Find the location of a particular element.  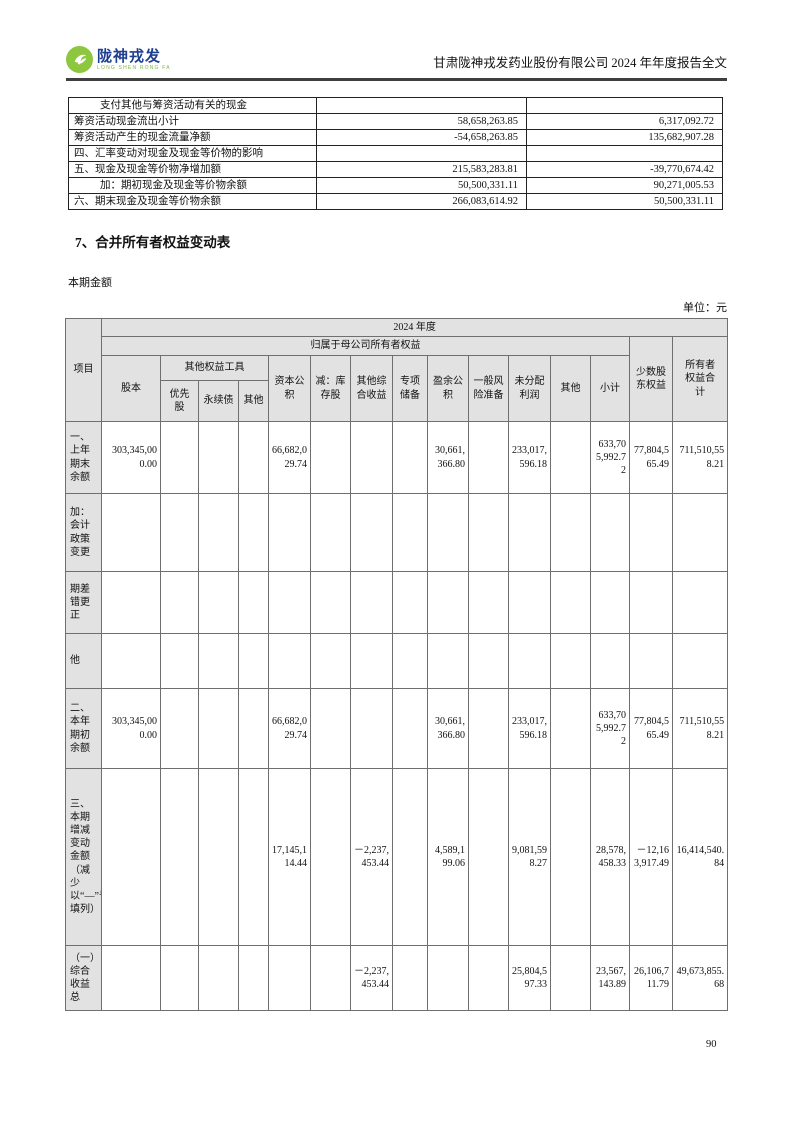

cashflow-row-label: 加：期初现金及现金等价物余额 is located at coordinates (192, 185).